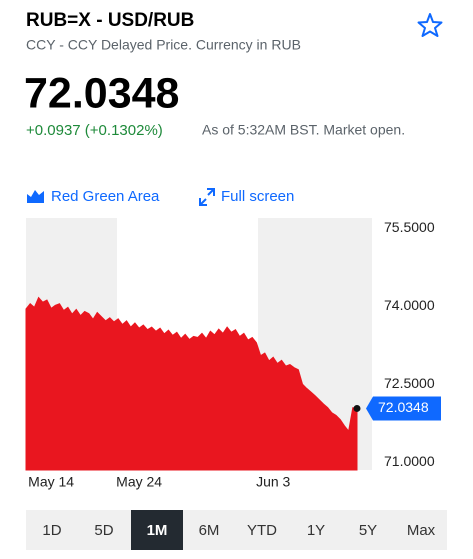 The width and height of the screenshot is (473, 559). Describe the element at coordinates (316, 530) in the screenshot. I see `range-tab: 1Y` at that location.